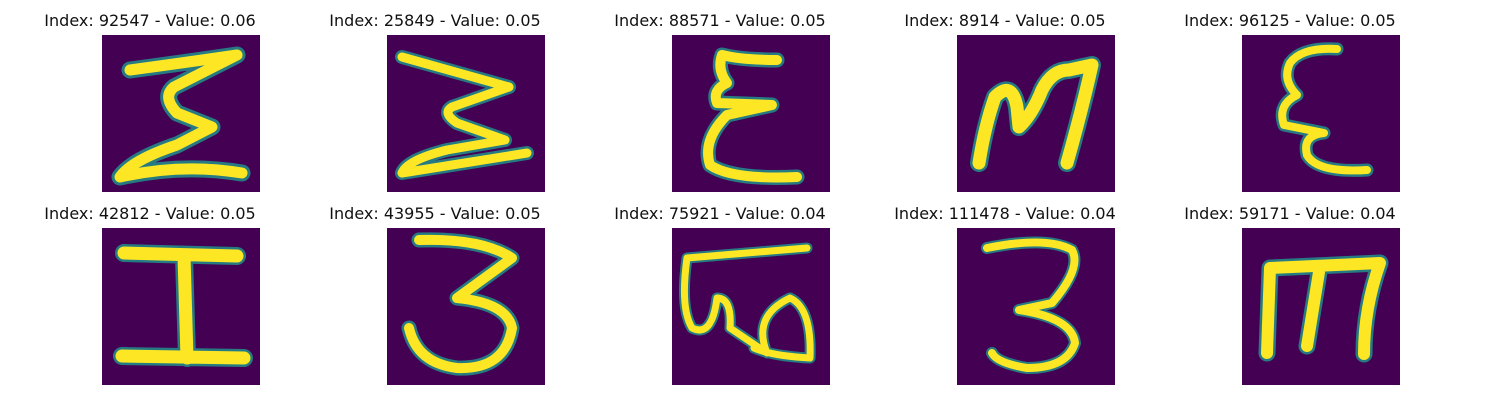  What do you see at coordinates (150, 213) in the screenshot?
I see `panel-title: Index: 42812 - Value: 0.05` at bounding box center [150, 213].